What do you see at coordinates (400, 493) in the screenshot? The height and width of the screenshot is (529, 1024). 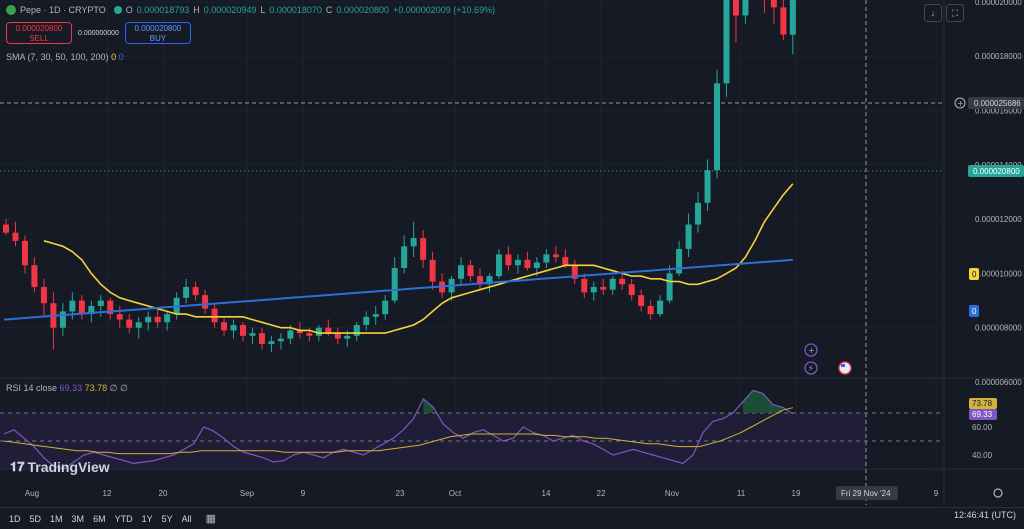 I see `time-tick-label: 23` at bounding box center [400, 493].